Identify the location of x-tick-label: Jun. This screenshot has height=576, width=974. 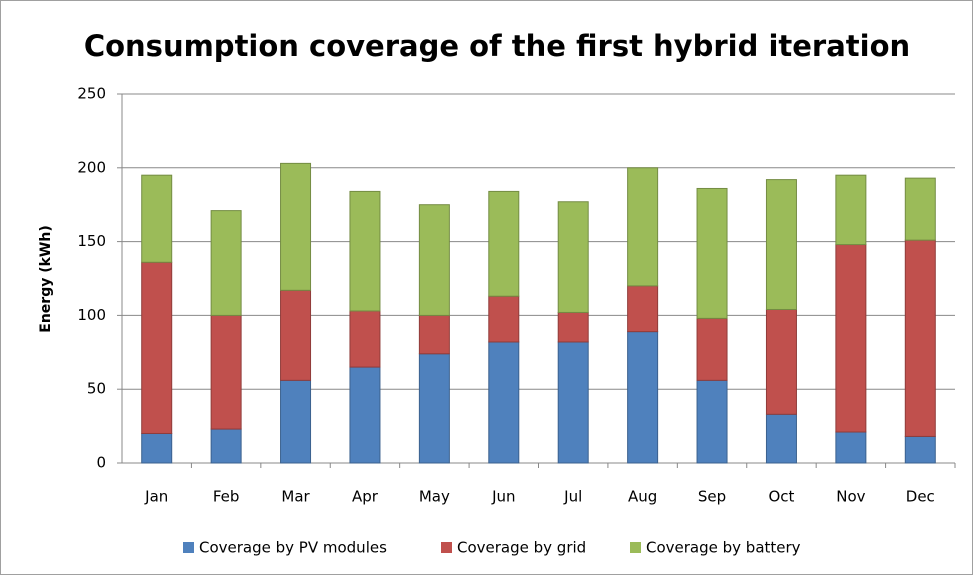
(503, 497).